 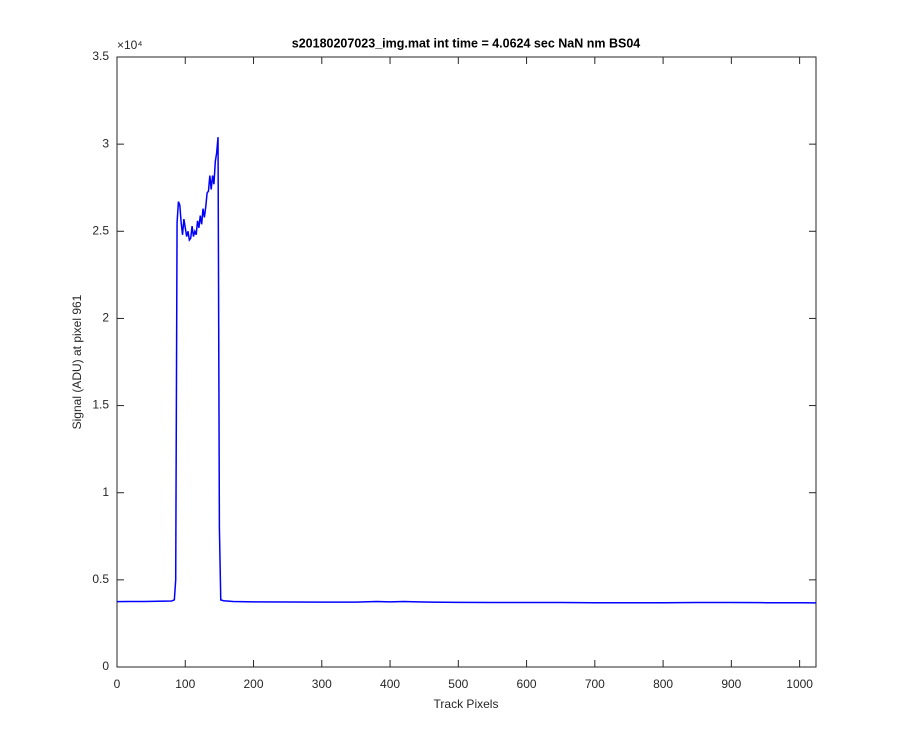 What do you see at coordinates (466, 704) in the screenshot?
I see `x-axis-label: Track Pixels` at bounding box center [466, 704].